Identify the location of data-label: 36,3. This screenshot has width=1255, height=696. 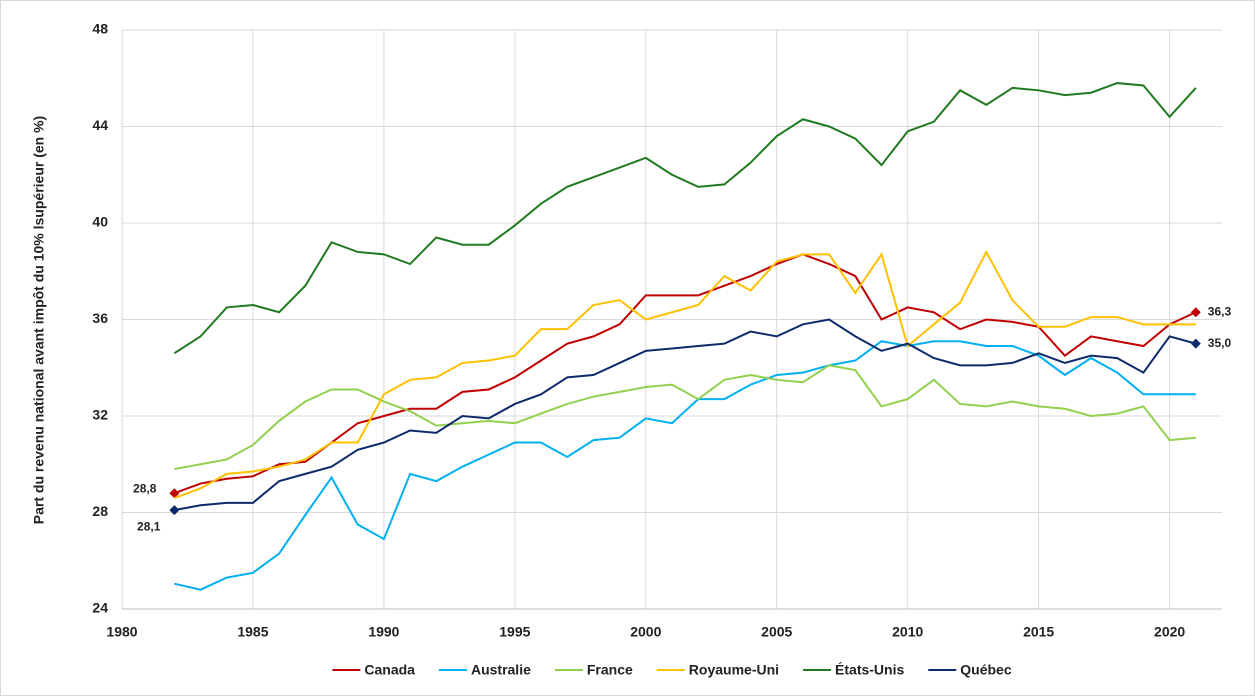
(1220, 311).